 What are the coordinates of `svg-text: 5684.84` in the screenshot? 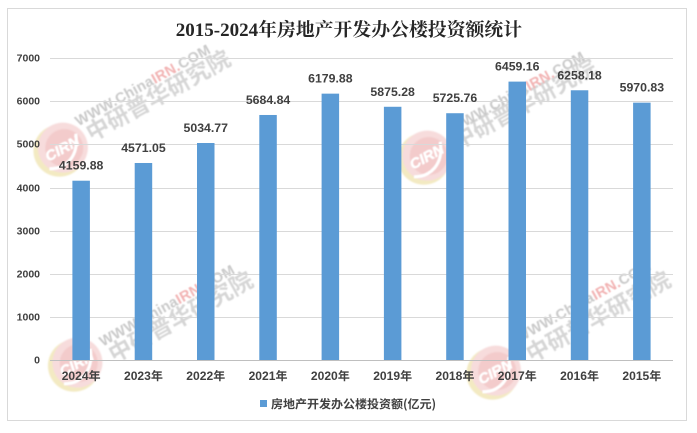 It's located at (268, 100).